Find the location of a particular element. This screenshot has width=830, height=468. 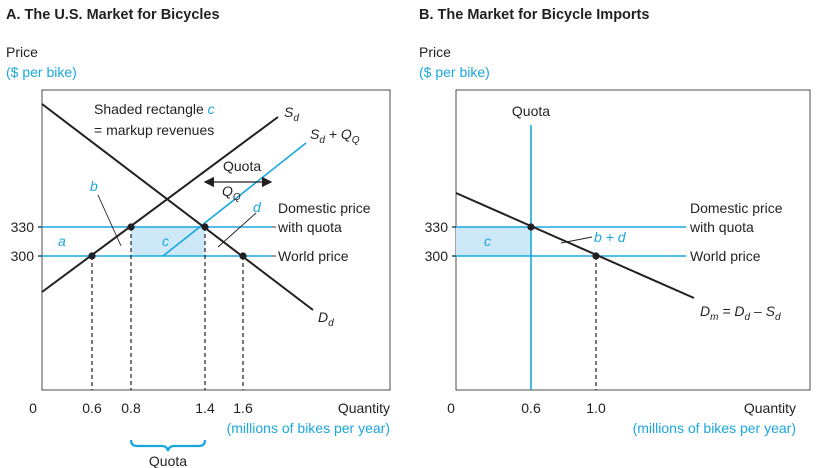

panel-a-title: A. The U.S. Market for Bicycles is located at coordinates (113, 15).